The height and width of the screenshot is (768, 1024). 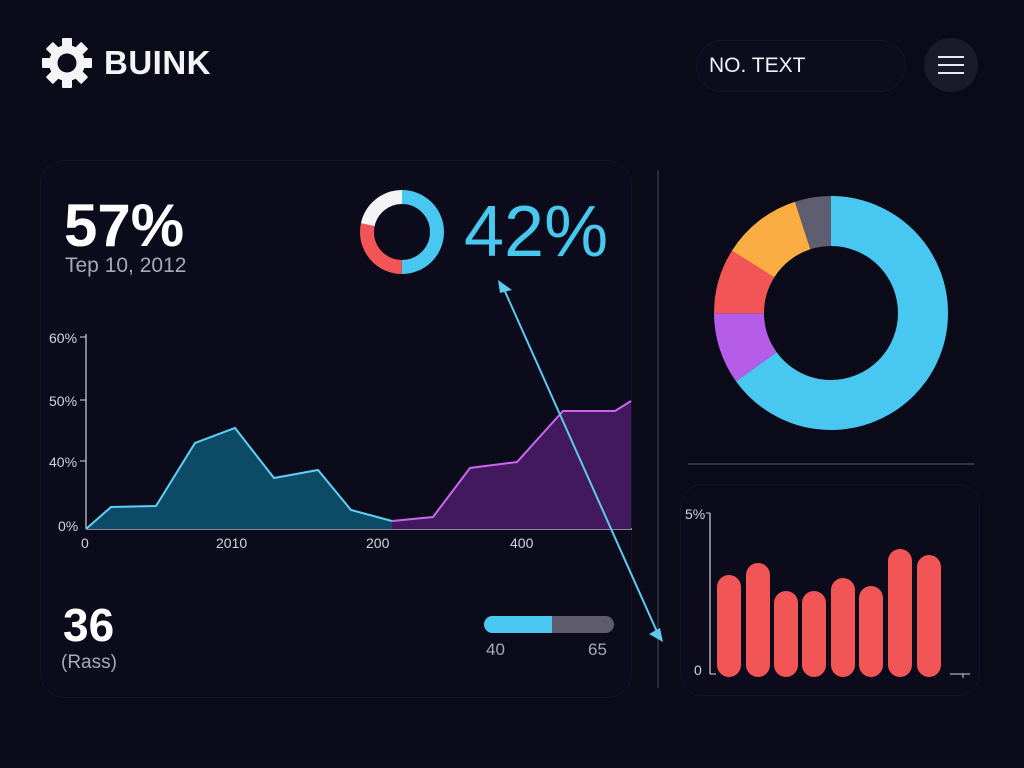 What do you see at coordinates (89, 662) in the screenshot?
I see `bottom-label: (Rass)` at bounding box center [89, 662].